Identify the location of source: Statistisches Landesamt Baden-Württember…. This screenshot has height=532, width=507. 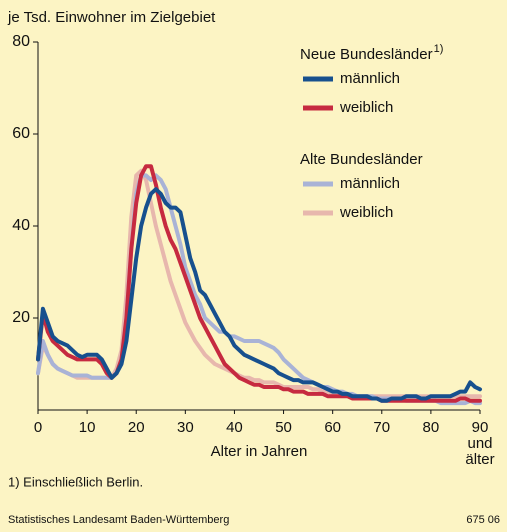
(118, 520).